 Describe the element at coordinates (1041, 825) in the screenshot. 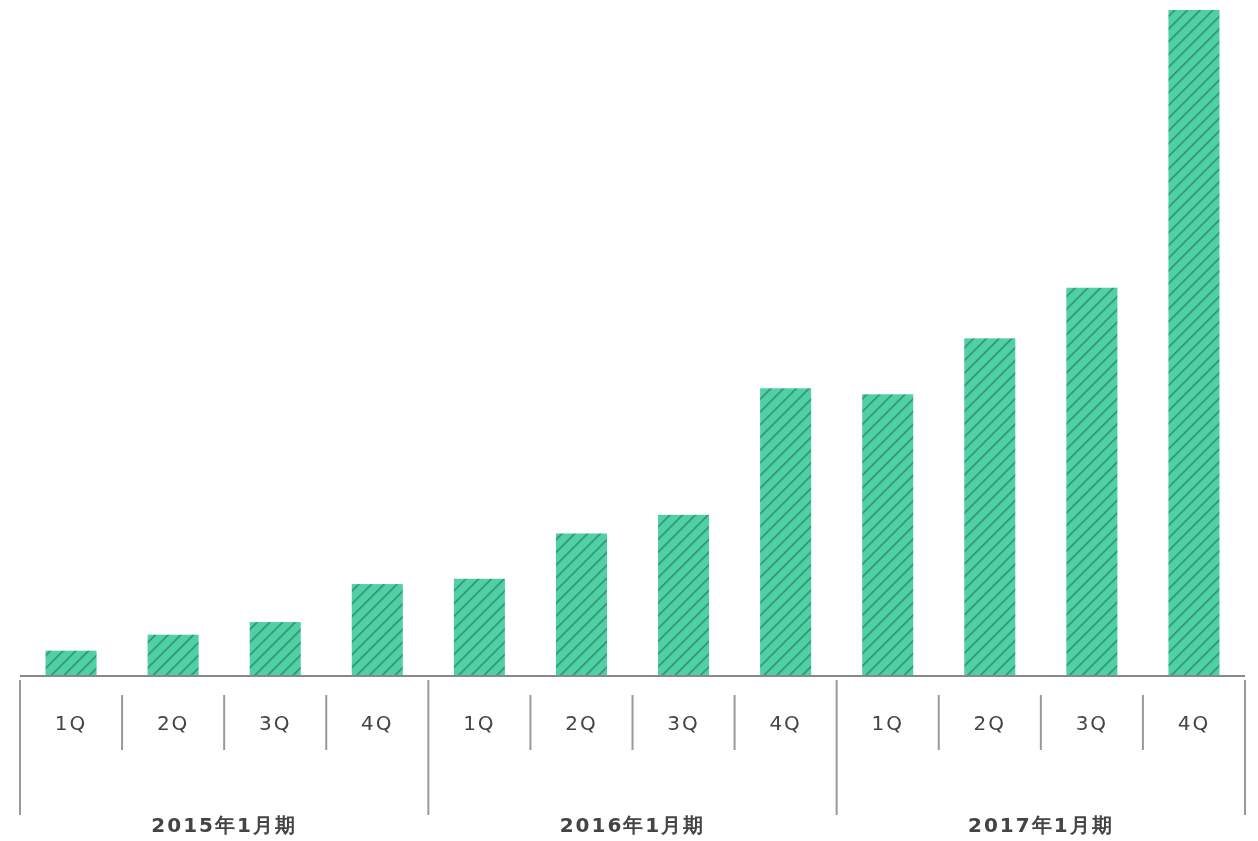

I see `text: 2017年1月期` at that location.